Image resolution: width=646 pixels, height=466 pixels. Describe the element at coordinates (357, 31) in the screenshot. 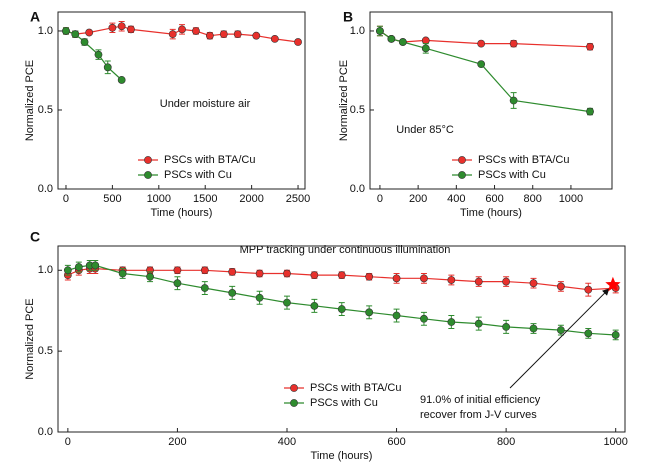

I see `y-tick-label: 1.0` at that location.